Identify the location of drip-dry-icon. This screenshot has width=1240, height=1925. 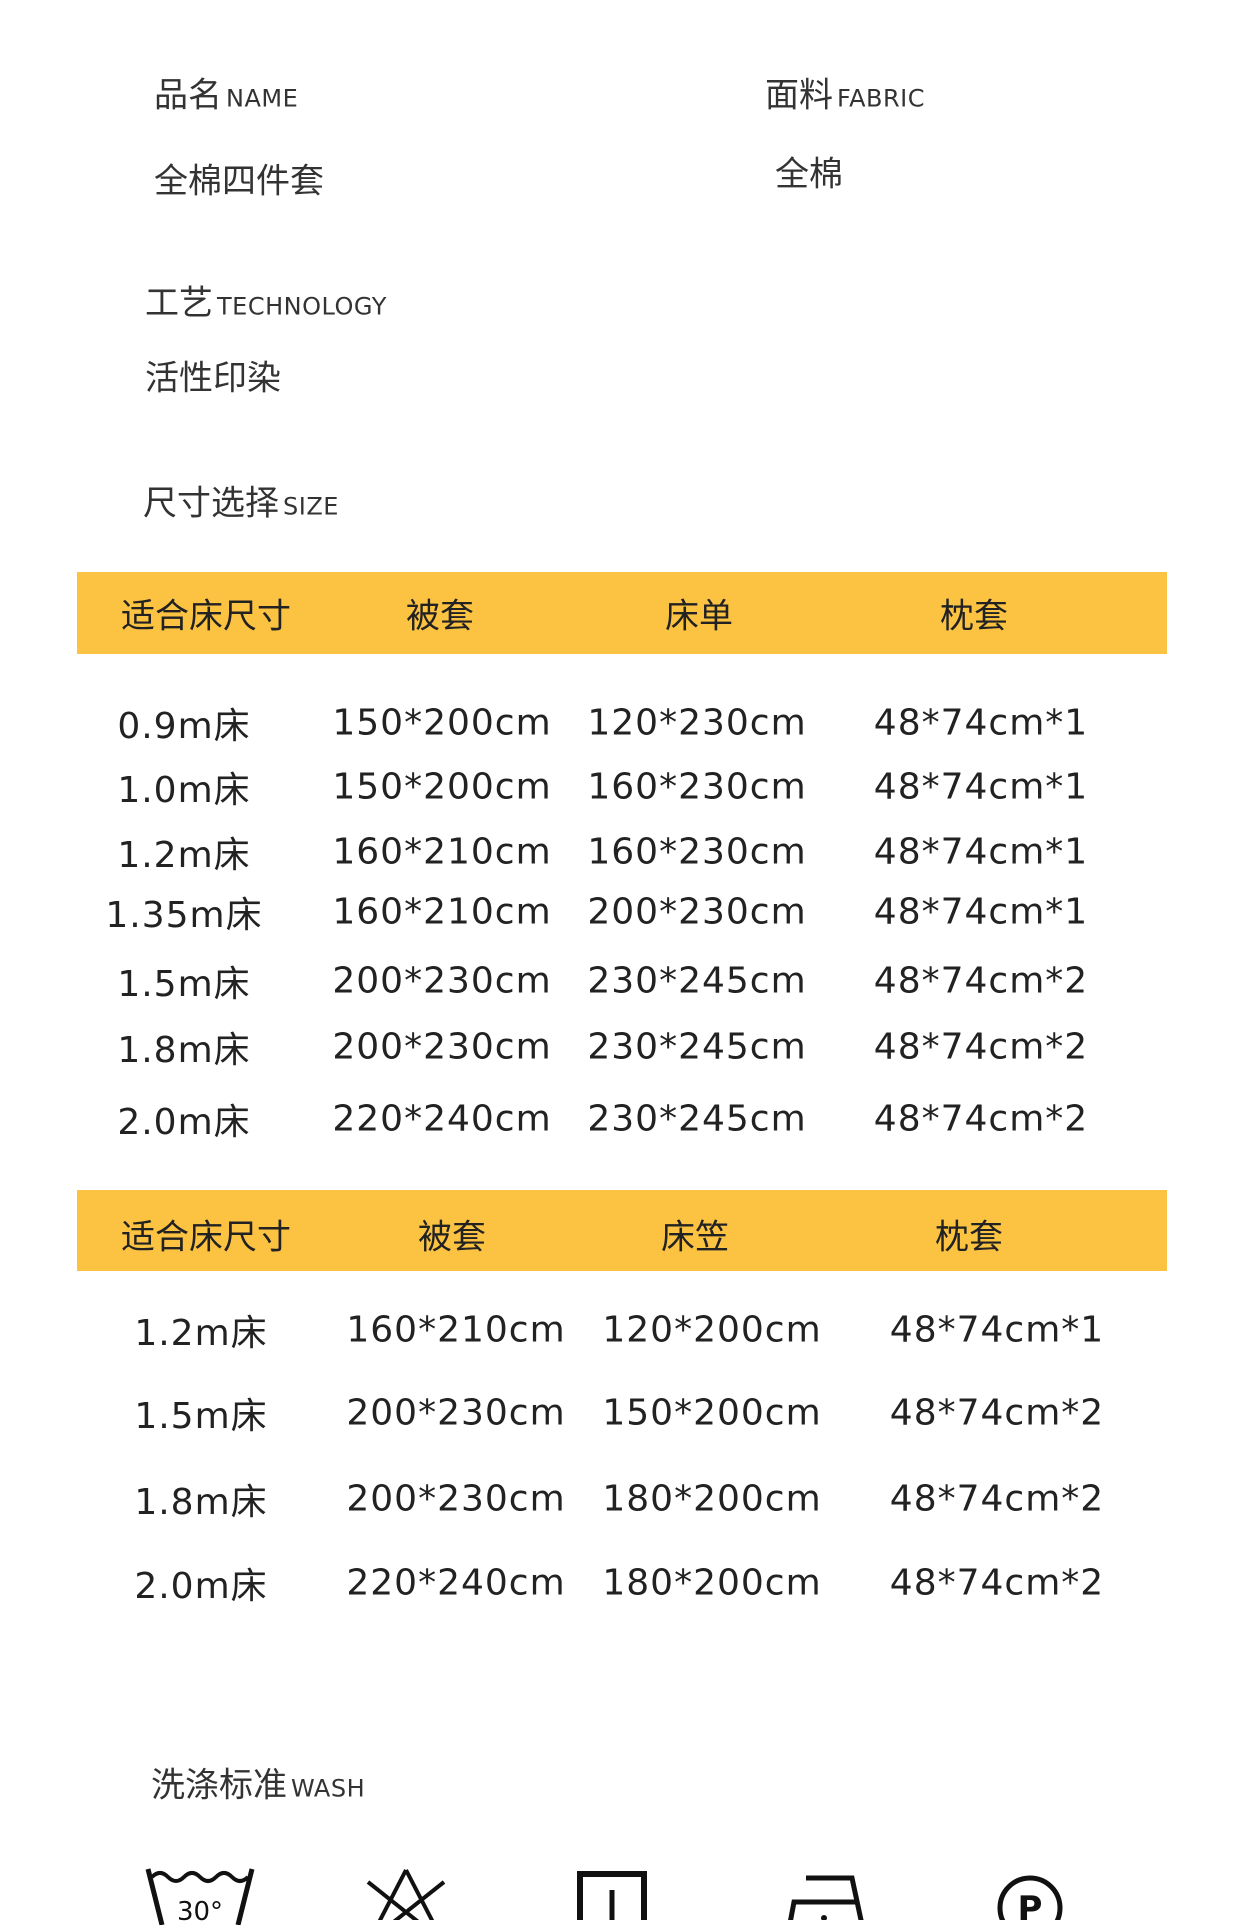
(612, 1895).